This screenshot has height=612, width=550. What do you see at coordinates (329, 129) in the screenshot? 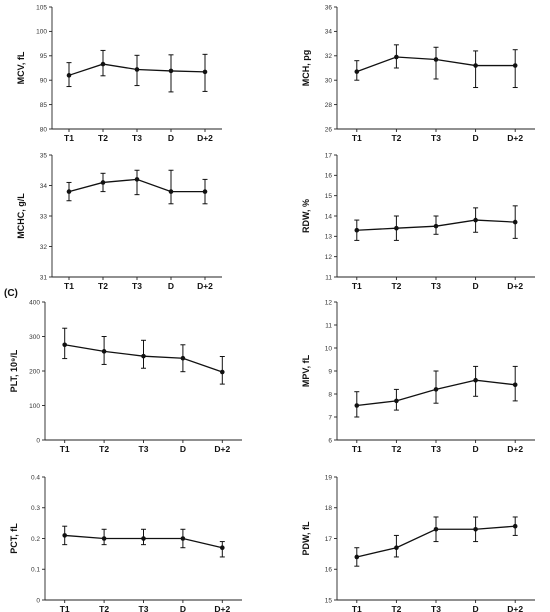
I see `y-tick-label: 26` at bounding box center [329, 129].